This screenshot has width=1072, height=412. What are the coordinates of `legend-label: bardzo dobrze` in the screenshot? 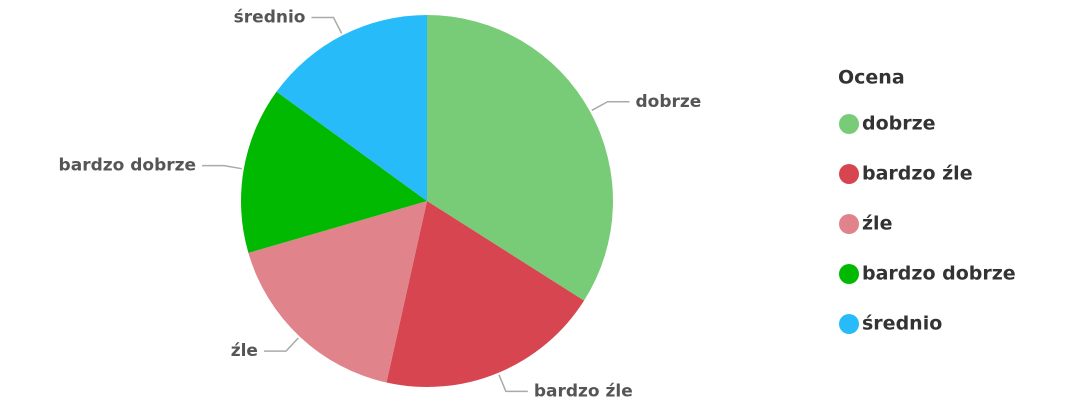 It's located at (939, 274).